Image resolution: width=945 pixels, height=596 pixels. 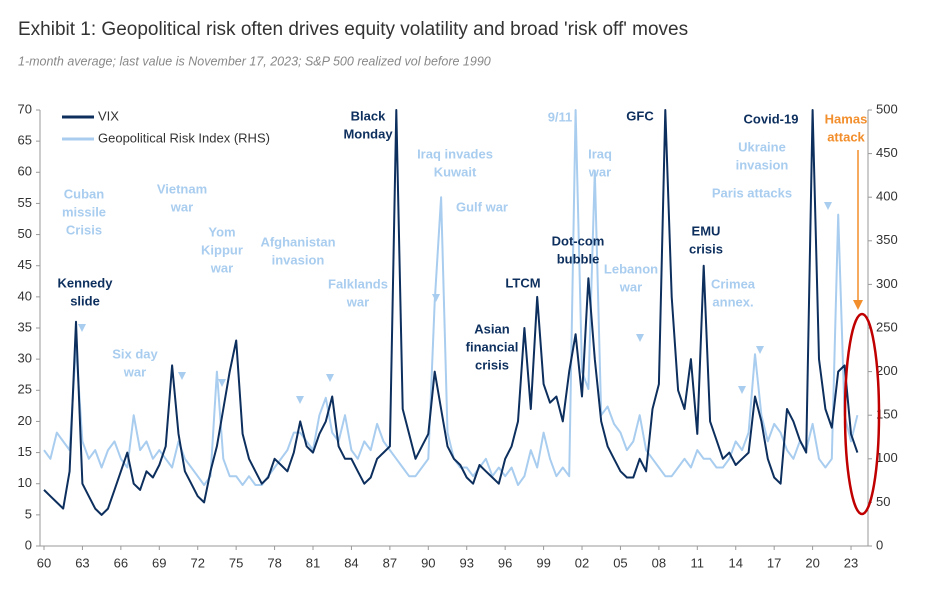 I want to click on annotation: Afghanistan, so click(x=297, y=241).